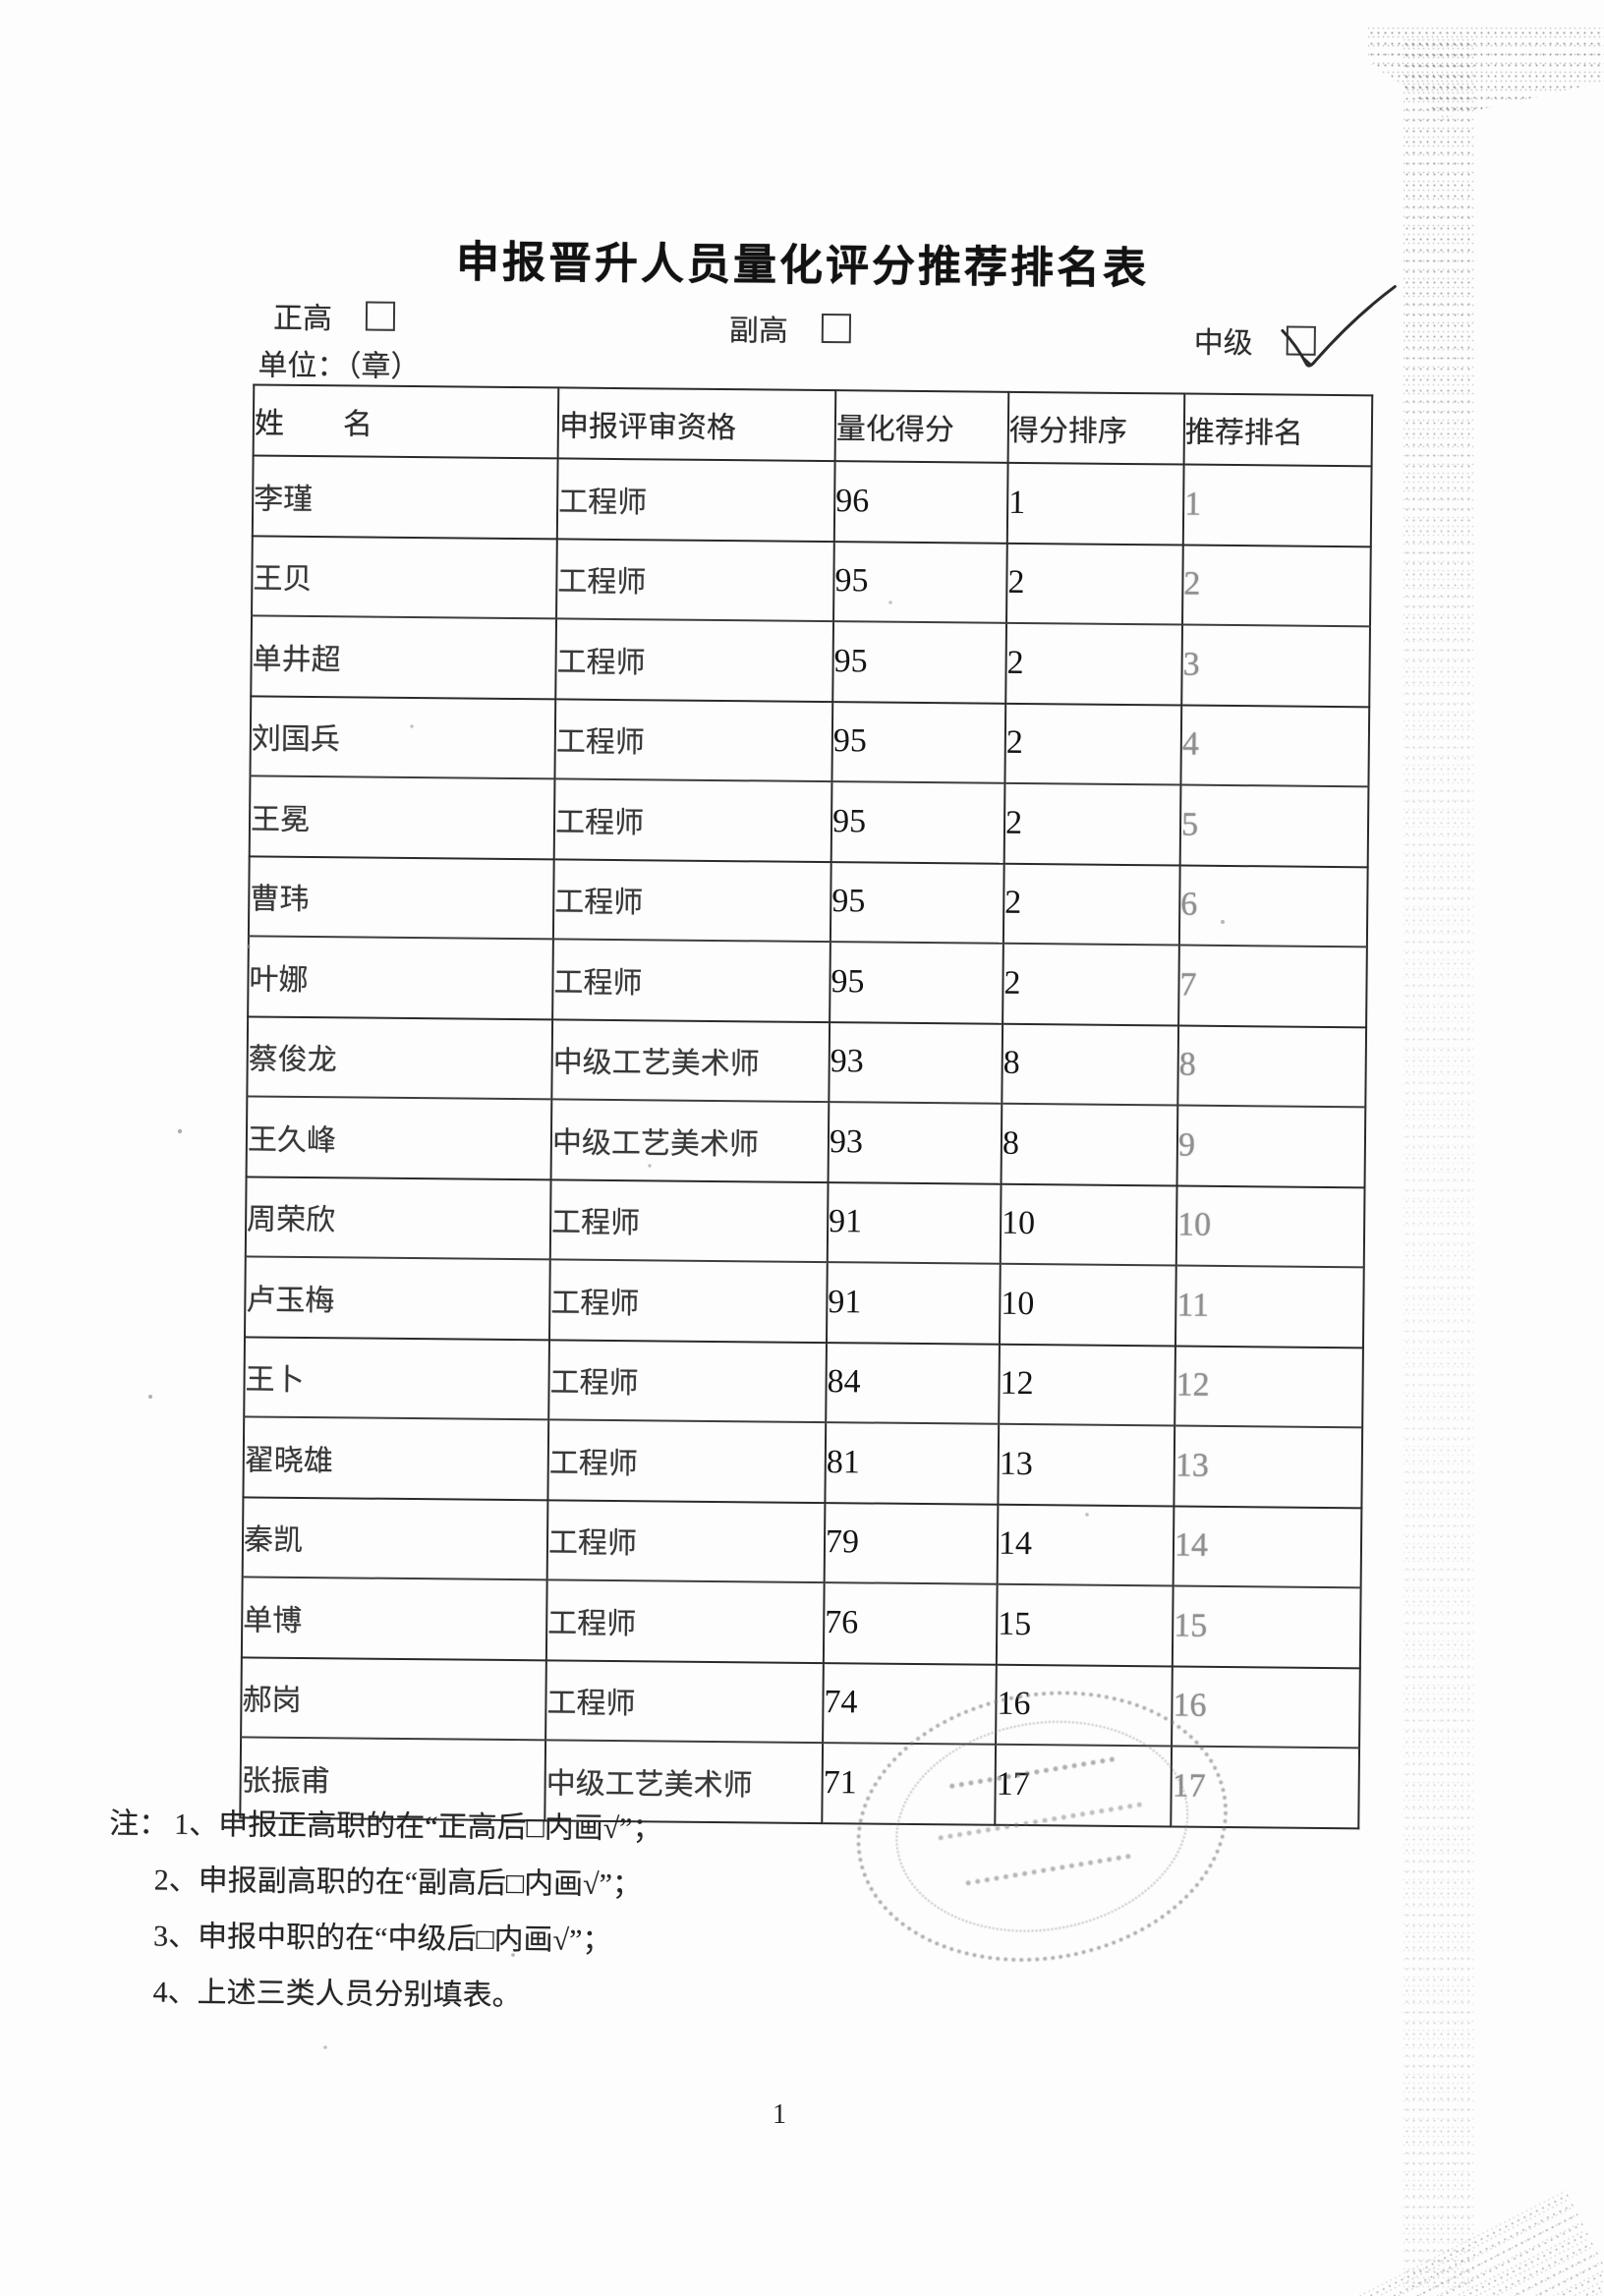 The height and width of the screenshot is (2296, 1604). Describe the element at coordinates (912, 1464) in the screenshot. I see `table-cell: 81` at that location.